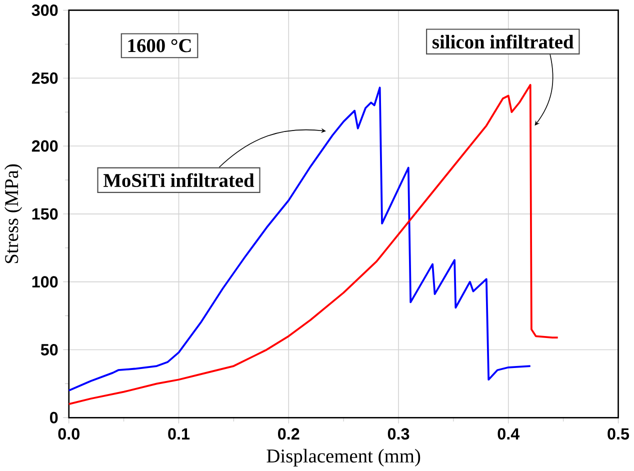 The width and height of the screenshot is (634, 471). What do you see at coordinates (179, 434) in the screenshot?
I see `x-tick-label: 0.1` at bounding box center [179, 434].